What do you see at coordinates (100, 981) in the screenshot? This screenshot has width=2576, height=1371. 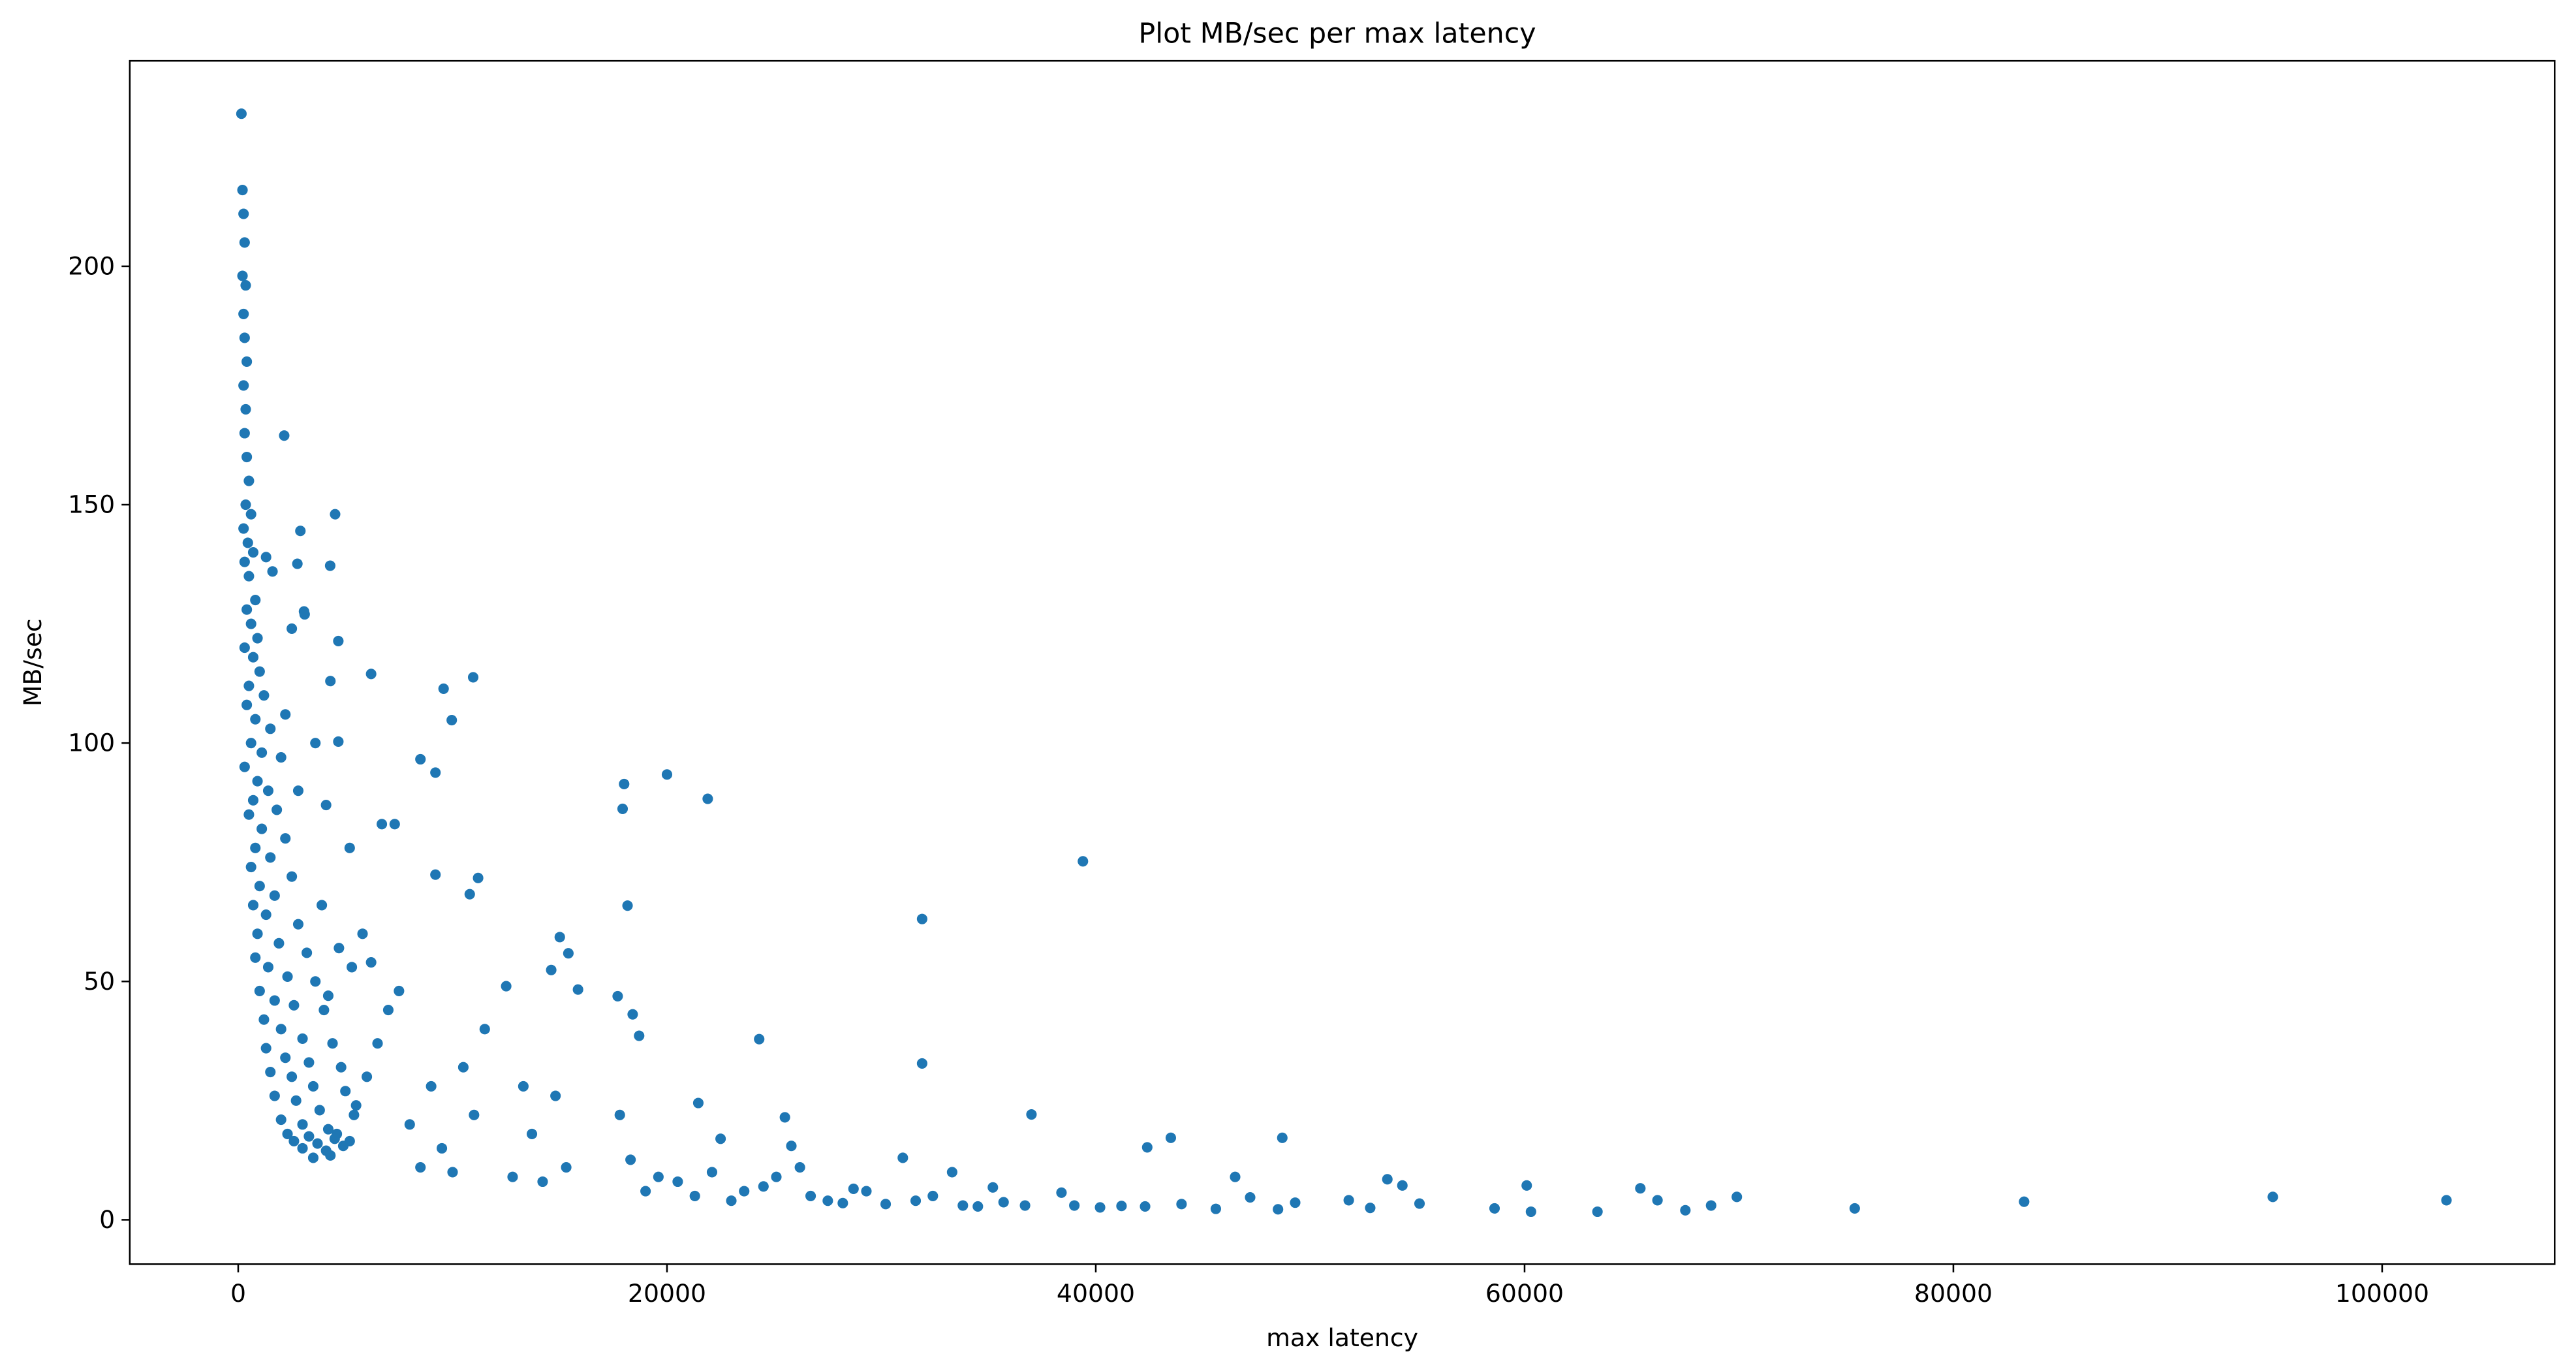 I see `y-tick-label: 50` at bounding box center [100, 981].